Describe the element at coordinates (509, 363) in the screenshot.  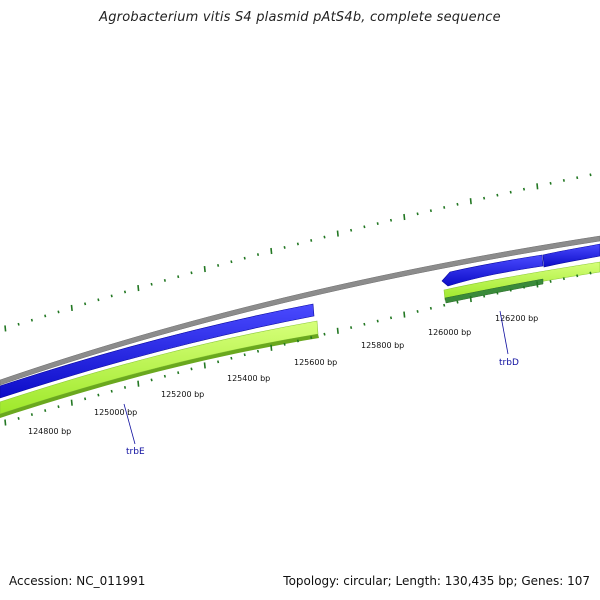
I see `gene-label-trbD: trbD` at that location.